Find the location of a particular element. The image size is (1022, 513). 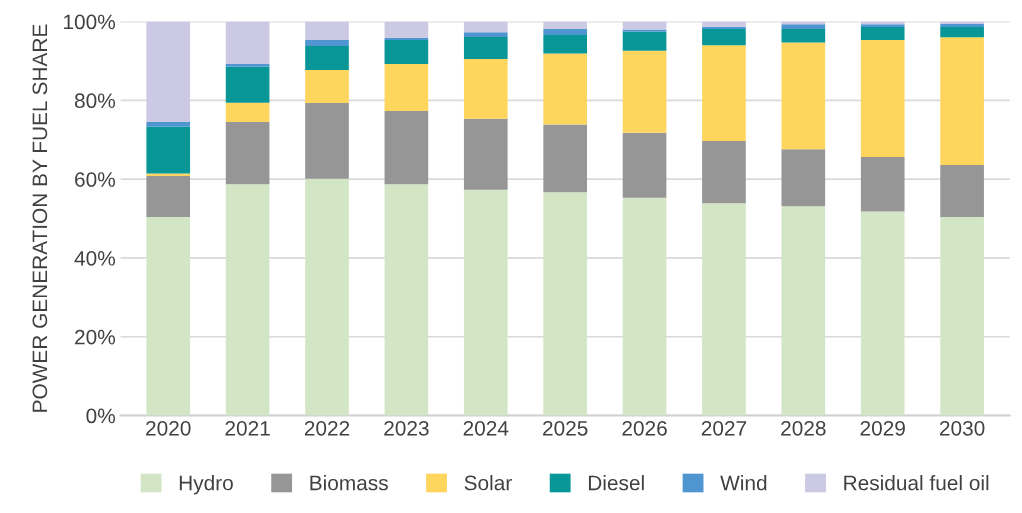

y-tick-label: 0% is located at coordinates (100, 416).